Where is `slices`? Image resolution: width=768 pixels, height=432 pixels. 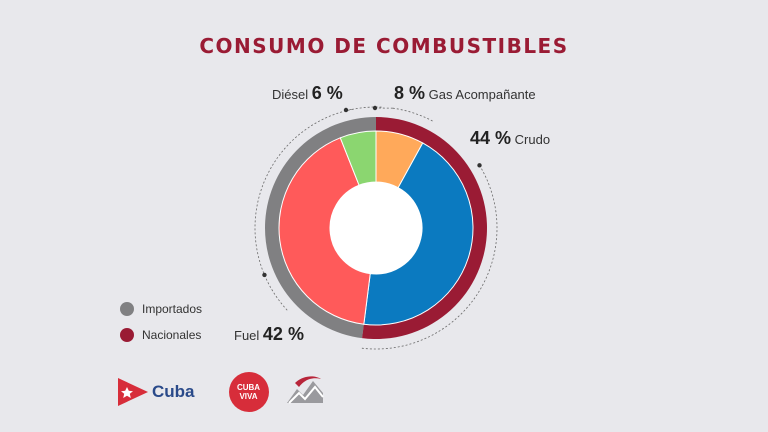 slices is located at coordinates (376, 228).